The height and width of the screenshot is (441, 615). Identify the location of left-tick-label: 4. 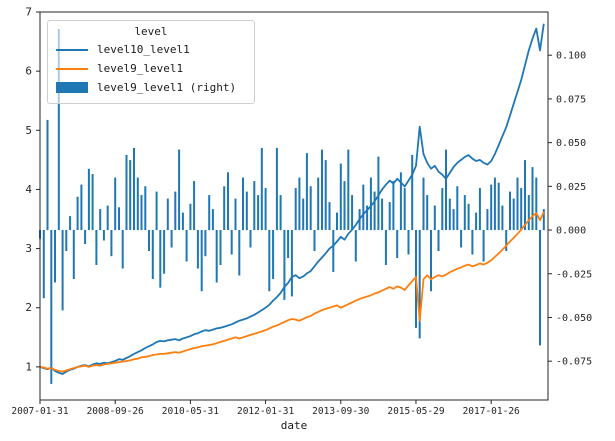
(28, 189).